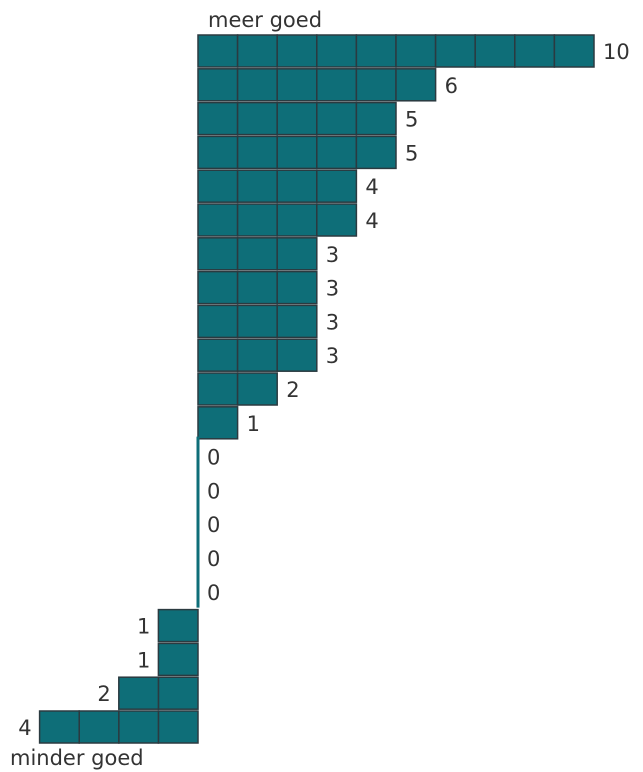 The image size is (643, 772). Describe the element at coordinates (265, 20) in the screenshot. I see `top-label: meer goed` at that location.